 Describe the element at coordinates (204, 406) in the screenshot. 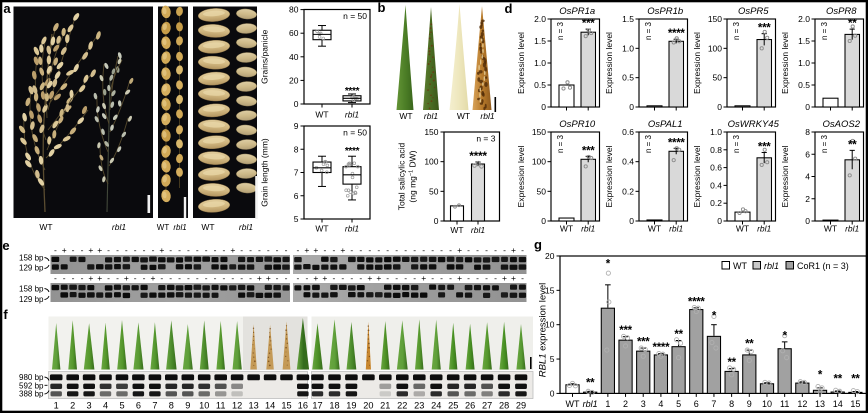

I see `svg-text: 10` at that location.